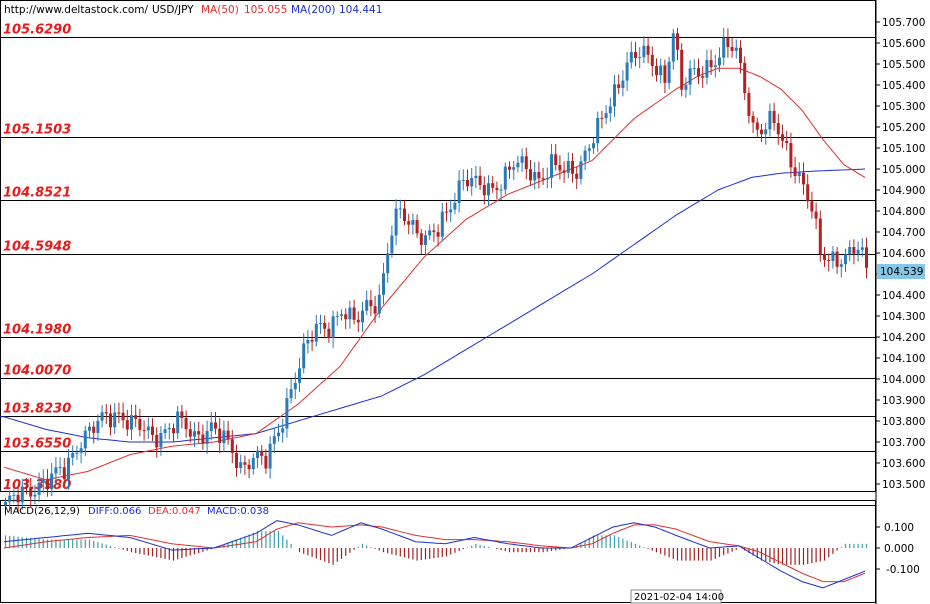 This screenshot has width=930, height=604. I want to click on y-tick-label: 104.200, so click(903, 338).